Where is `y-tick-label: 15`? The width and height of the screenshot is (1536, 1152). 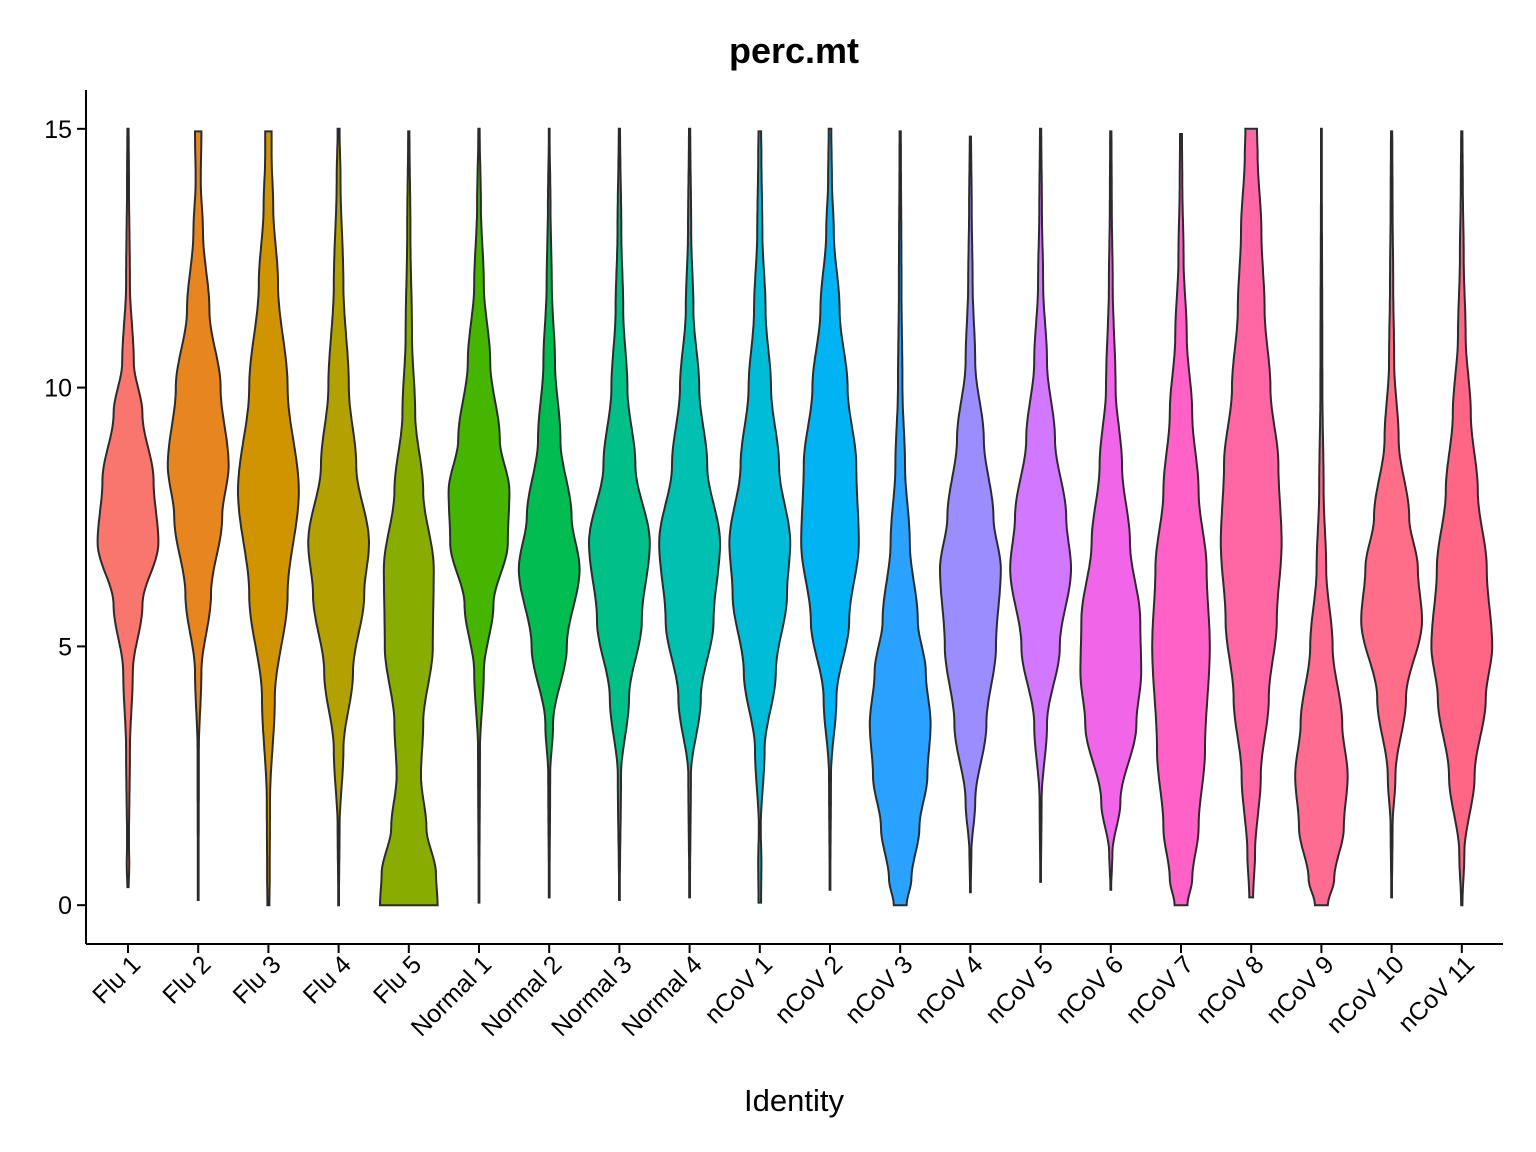
y-tick-label: 15 is located at coordinates (58, 130).